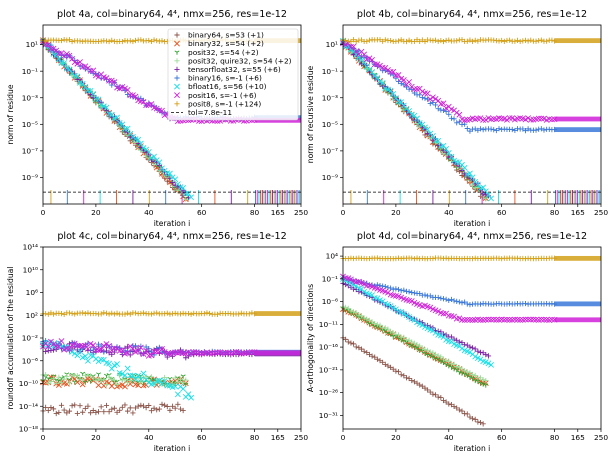  What do you see at coordinates (202, 437) in the screenshot?
I see `x-tick-label: 60` at bounding box center [202, 437].